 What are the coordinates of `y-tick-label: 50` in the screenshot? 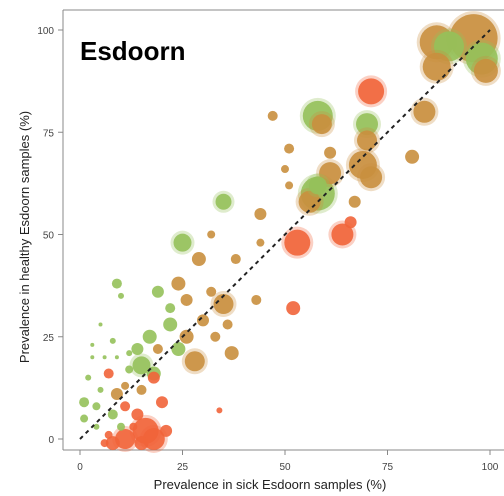 It's located at (49, 236).